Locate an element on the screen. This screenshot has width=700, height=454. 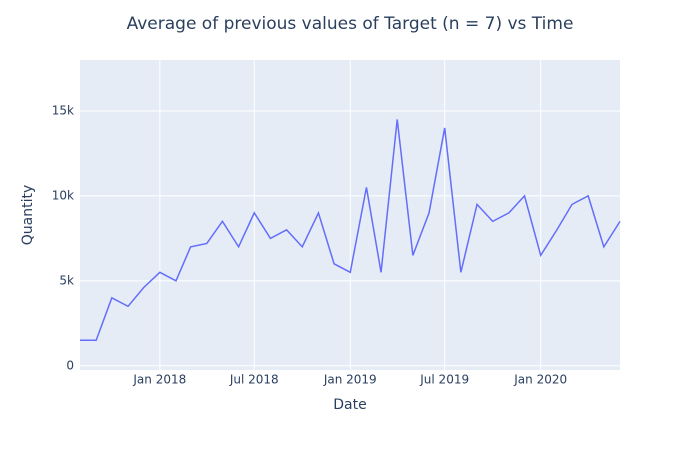
y-tick-label: 0 is located at coordinates (70, 365).